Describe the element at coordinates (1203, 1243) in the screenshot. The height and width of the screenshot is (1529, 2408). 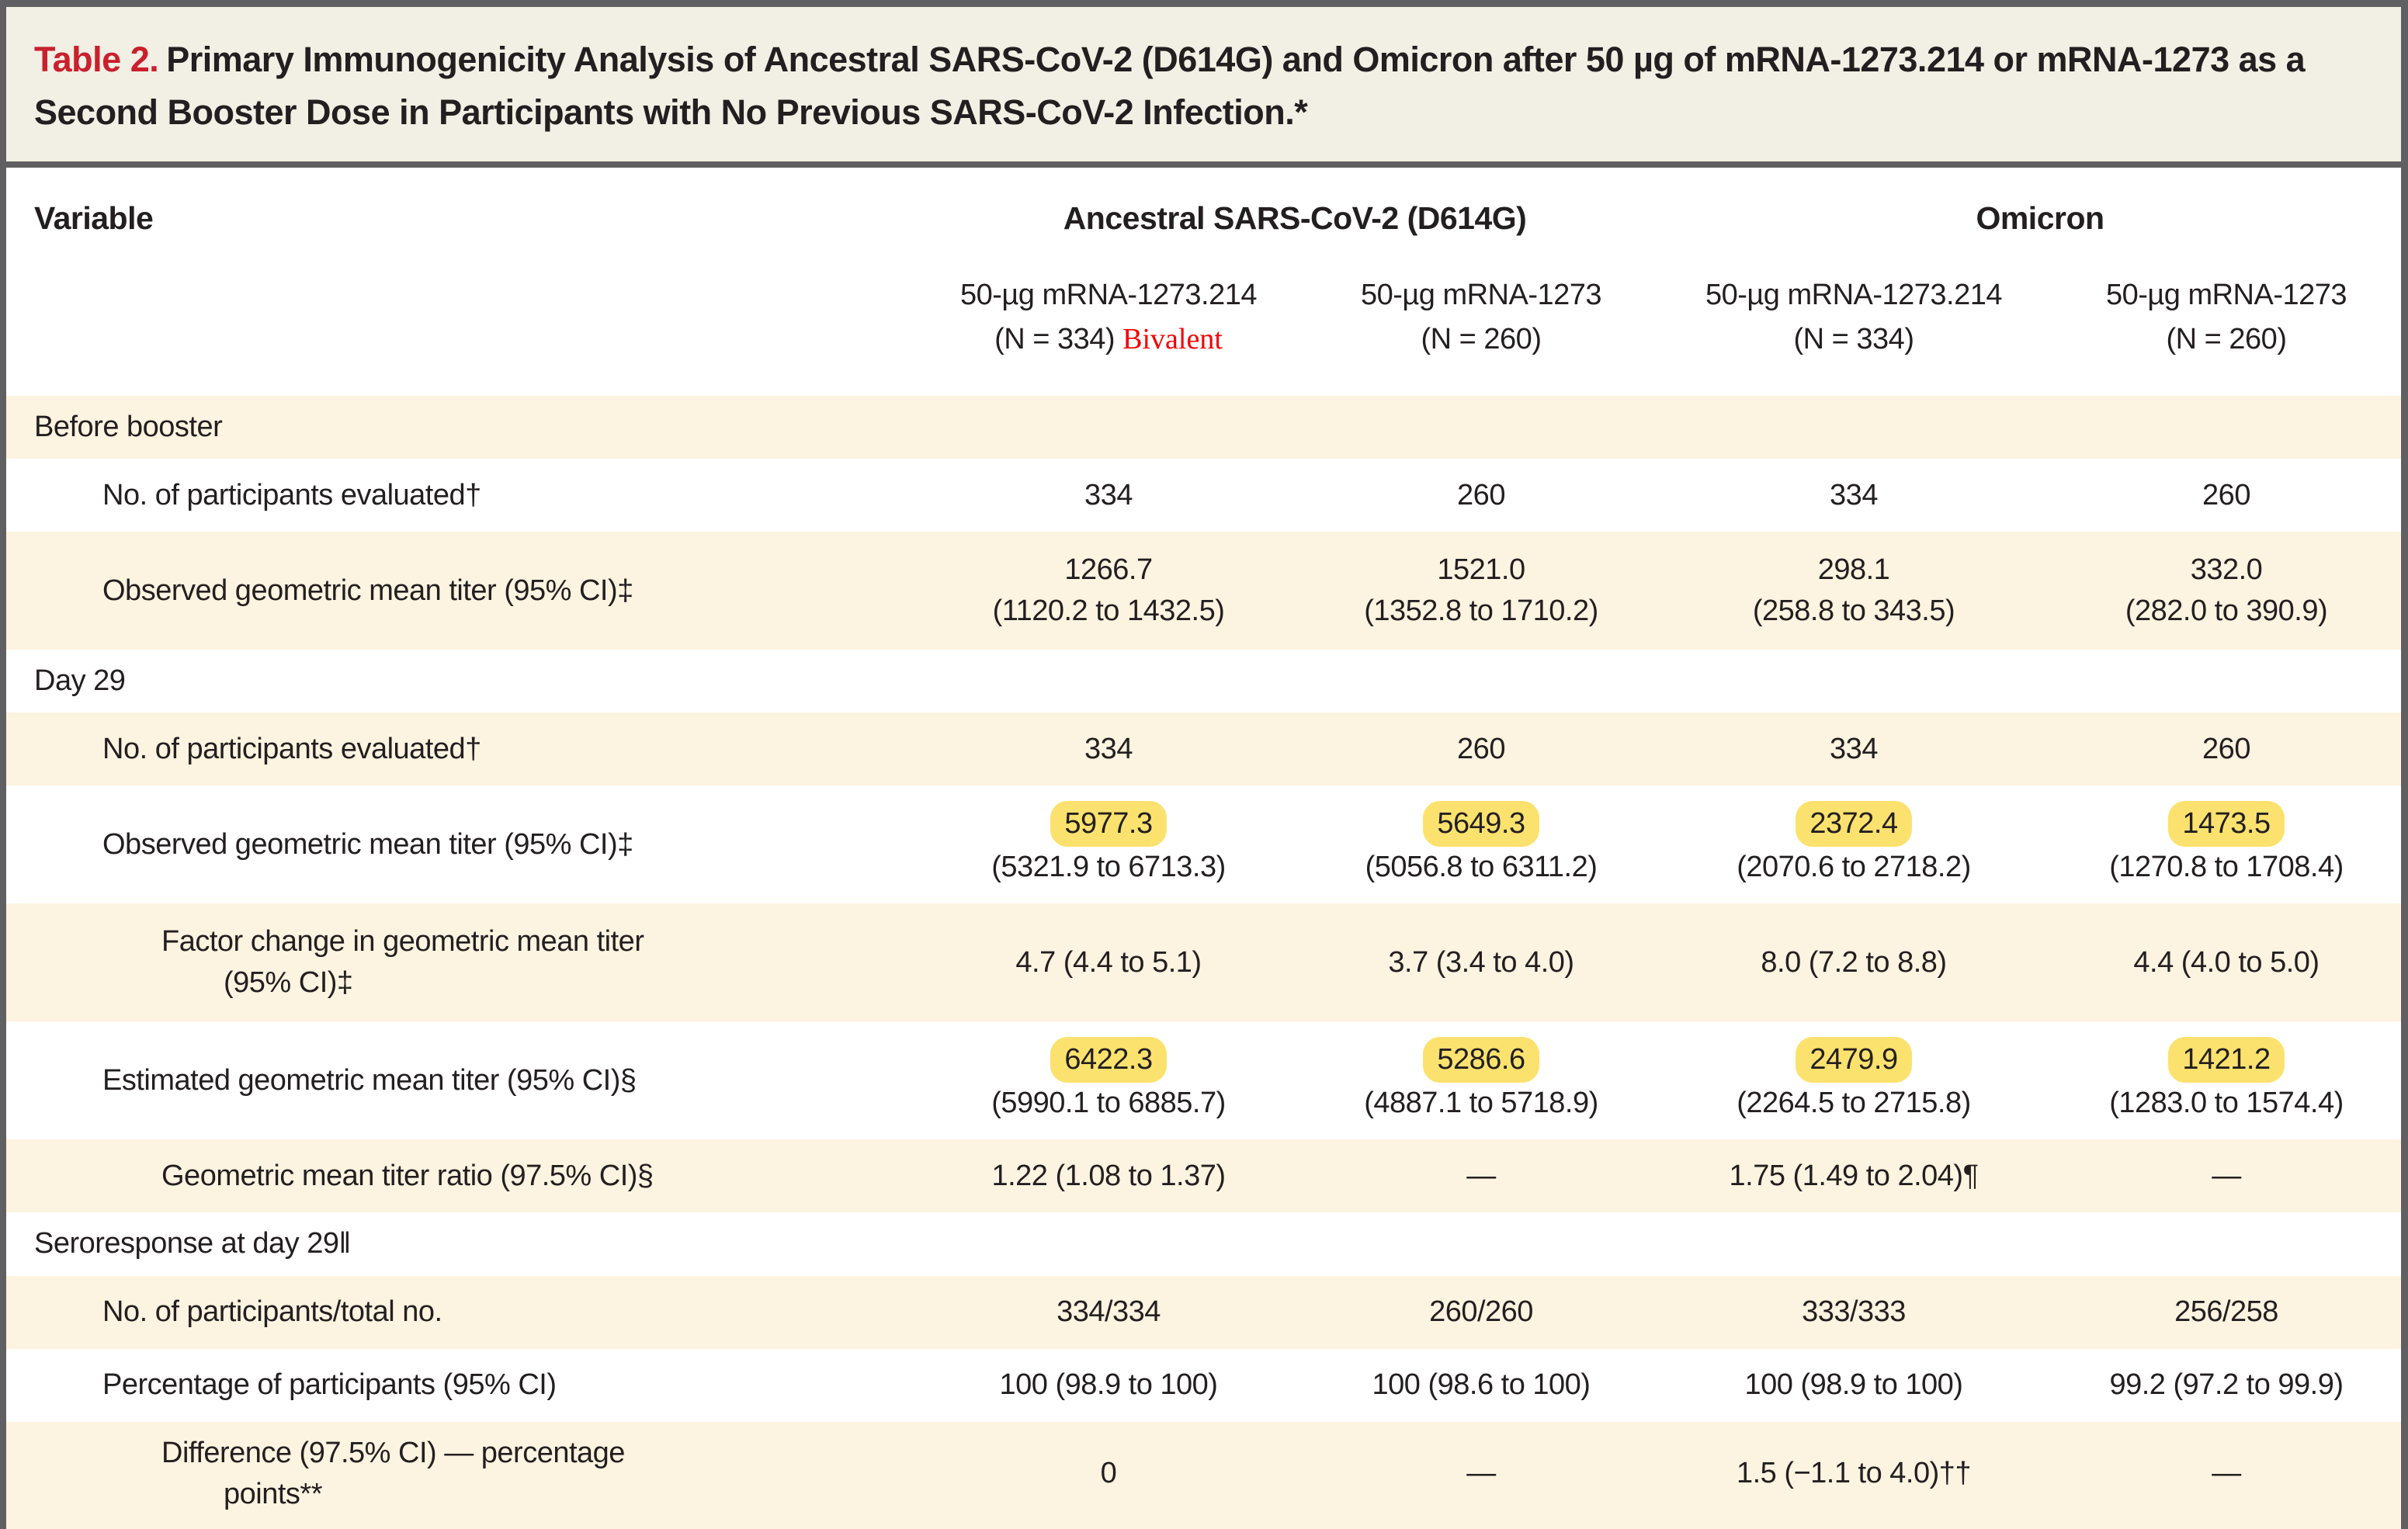
I see `section-row: Seroresponse at day 29‖` at that location.